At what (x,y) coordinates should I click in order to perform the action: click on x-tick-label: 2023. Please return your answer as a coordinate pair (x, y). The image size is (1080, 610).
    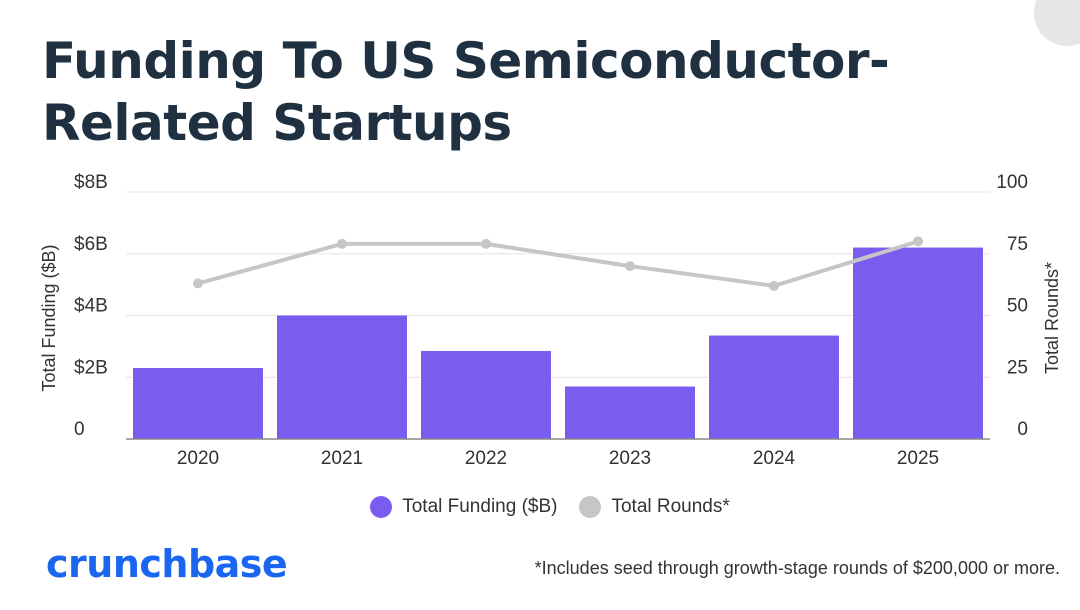
    Looking at the image, I should click on (630, 458).